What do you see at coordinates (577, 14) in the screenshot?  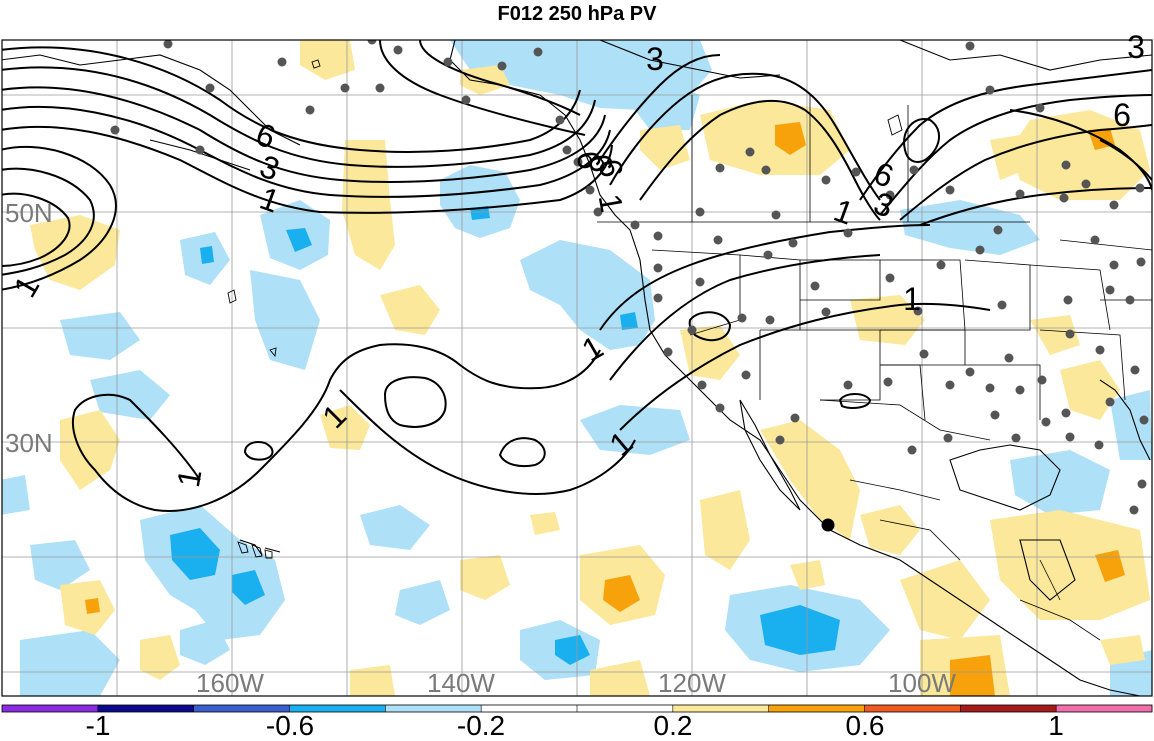 I see `map-title: F012 250 hPa PV` at bounding box center [577, 14].